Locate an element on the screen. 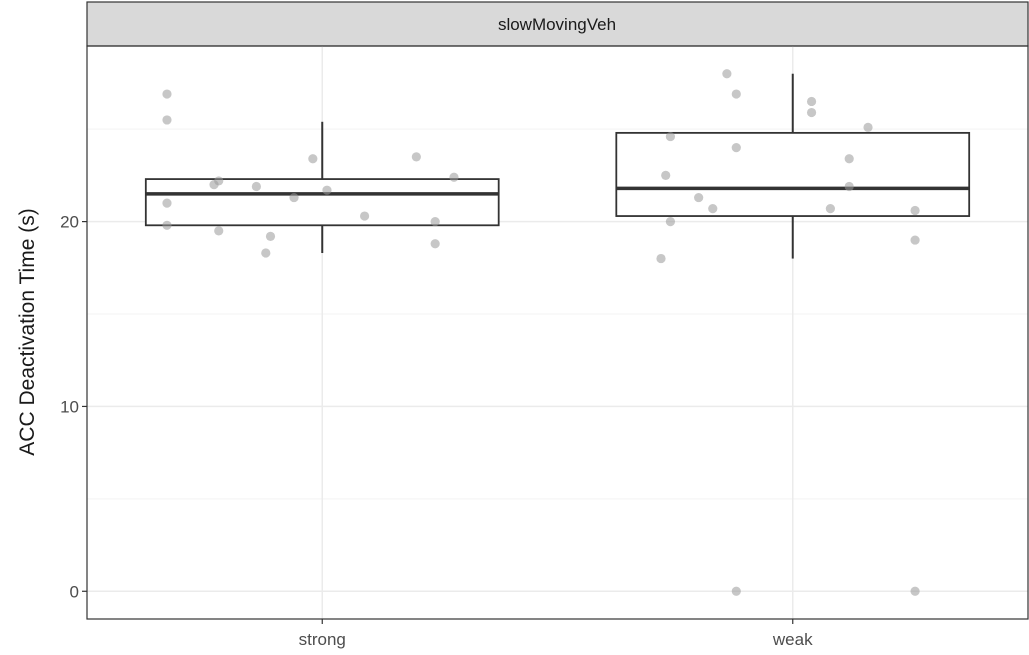 The height and width of the screenshot is (655, 1029). boxplot-strong is located at coordinates (322, 187).